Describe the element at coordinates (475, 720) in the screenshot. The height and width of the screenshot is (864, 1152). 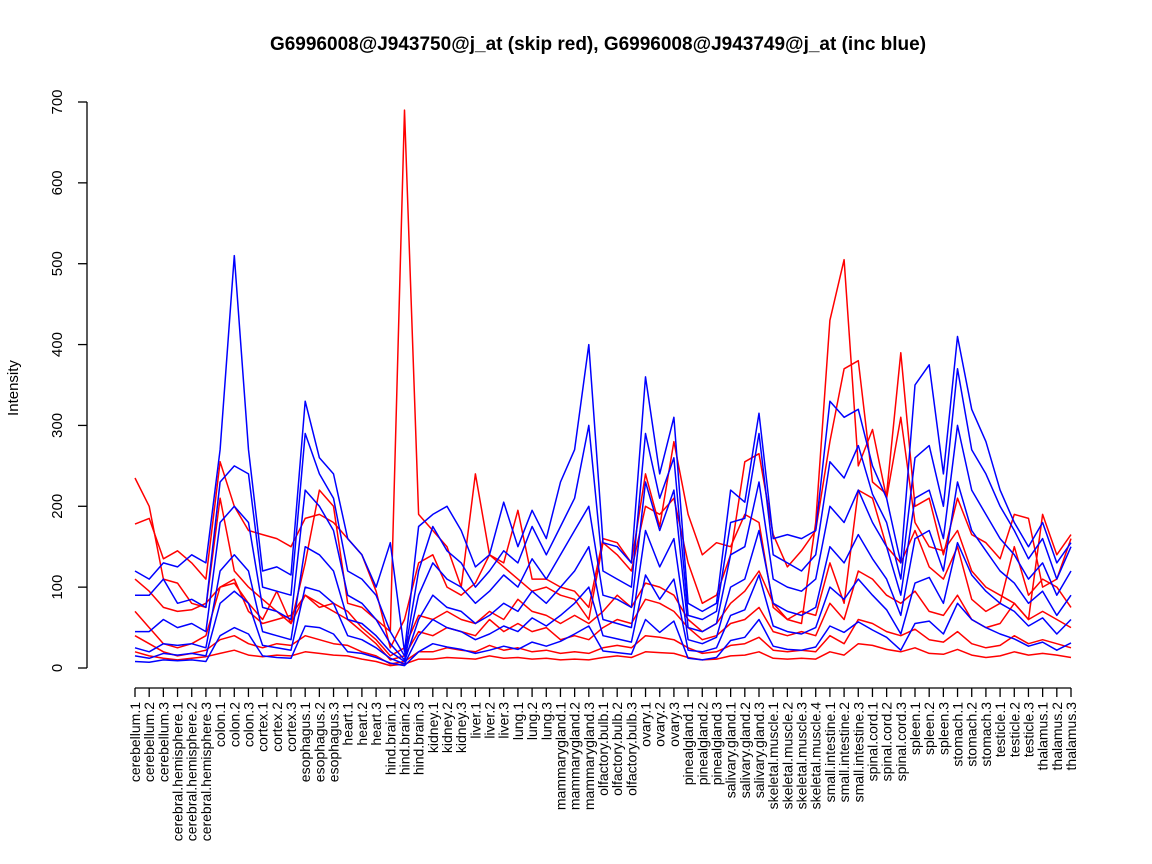
I see `x-tick-label: liver.1` at that location.